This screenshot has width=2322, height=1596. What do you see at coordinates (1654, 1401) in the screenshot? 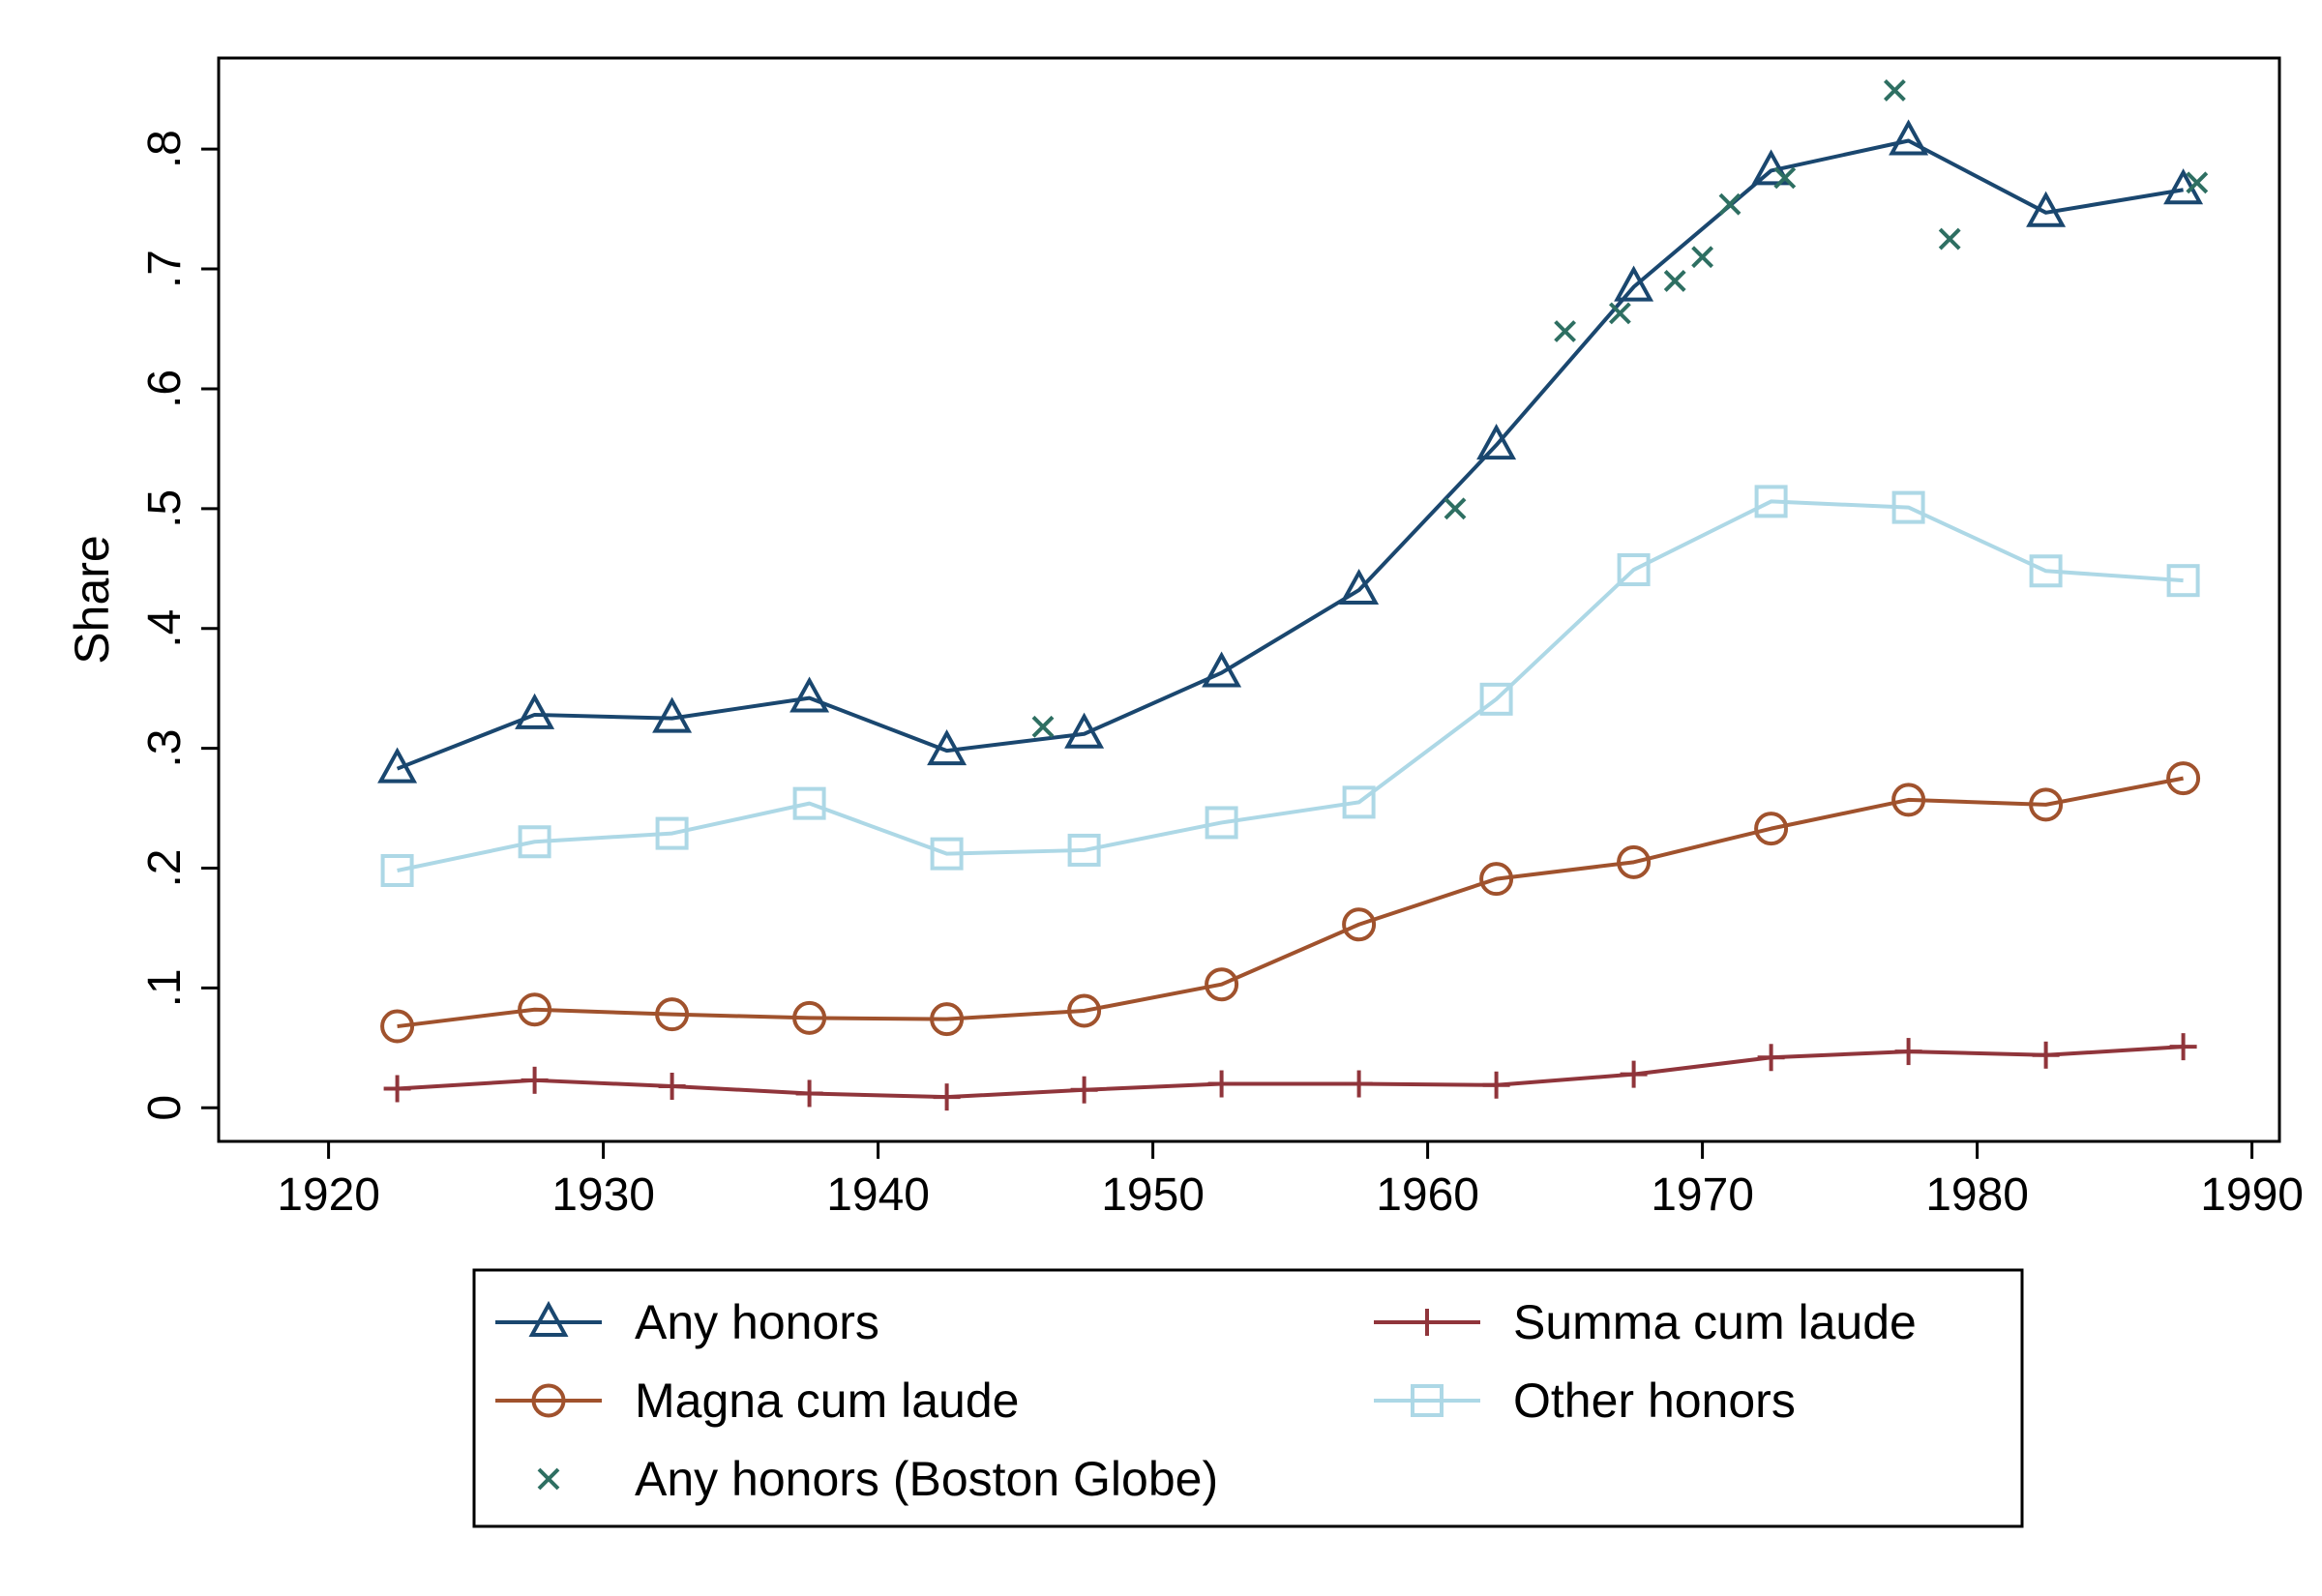
I see `legend-label: Other honors` at bounding box center [1654, 1401].